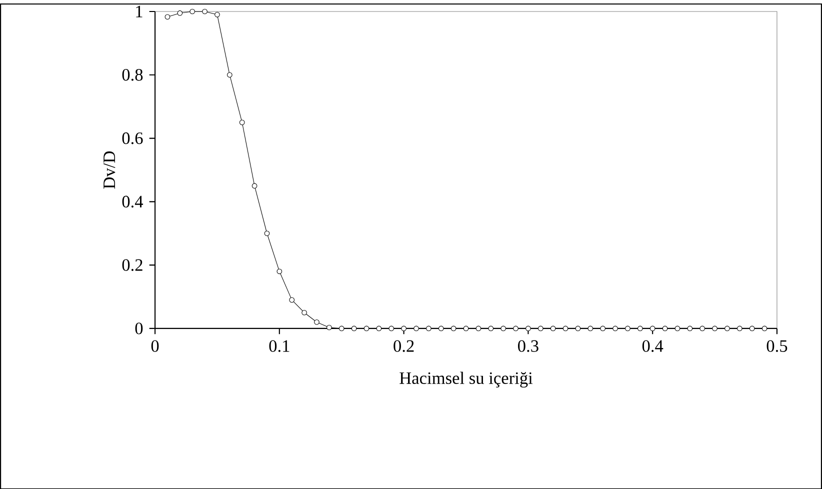 The image size is (822, 489). What do you see at coordinates (528, 346) in the screenshot?
I see `x-tick-label: 0.3` at bounding box center [528, 346].